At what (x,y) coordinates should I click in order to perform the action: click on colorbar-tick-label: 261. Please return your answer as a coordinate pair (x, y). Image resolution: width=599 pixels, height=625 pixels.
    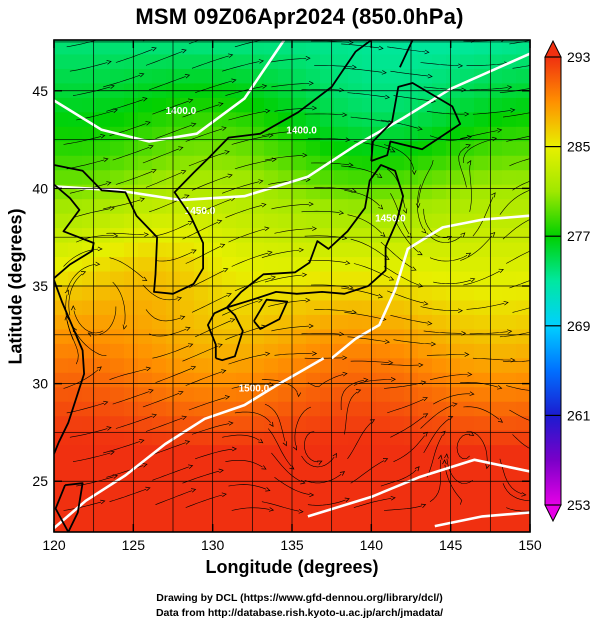
    Looking at the image, I should click on (579, 415).